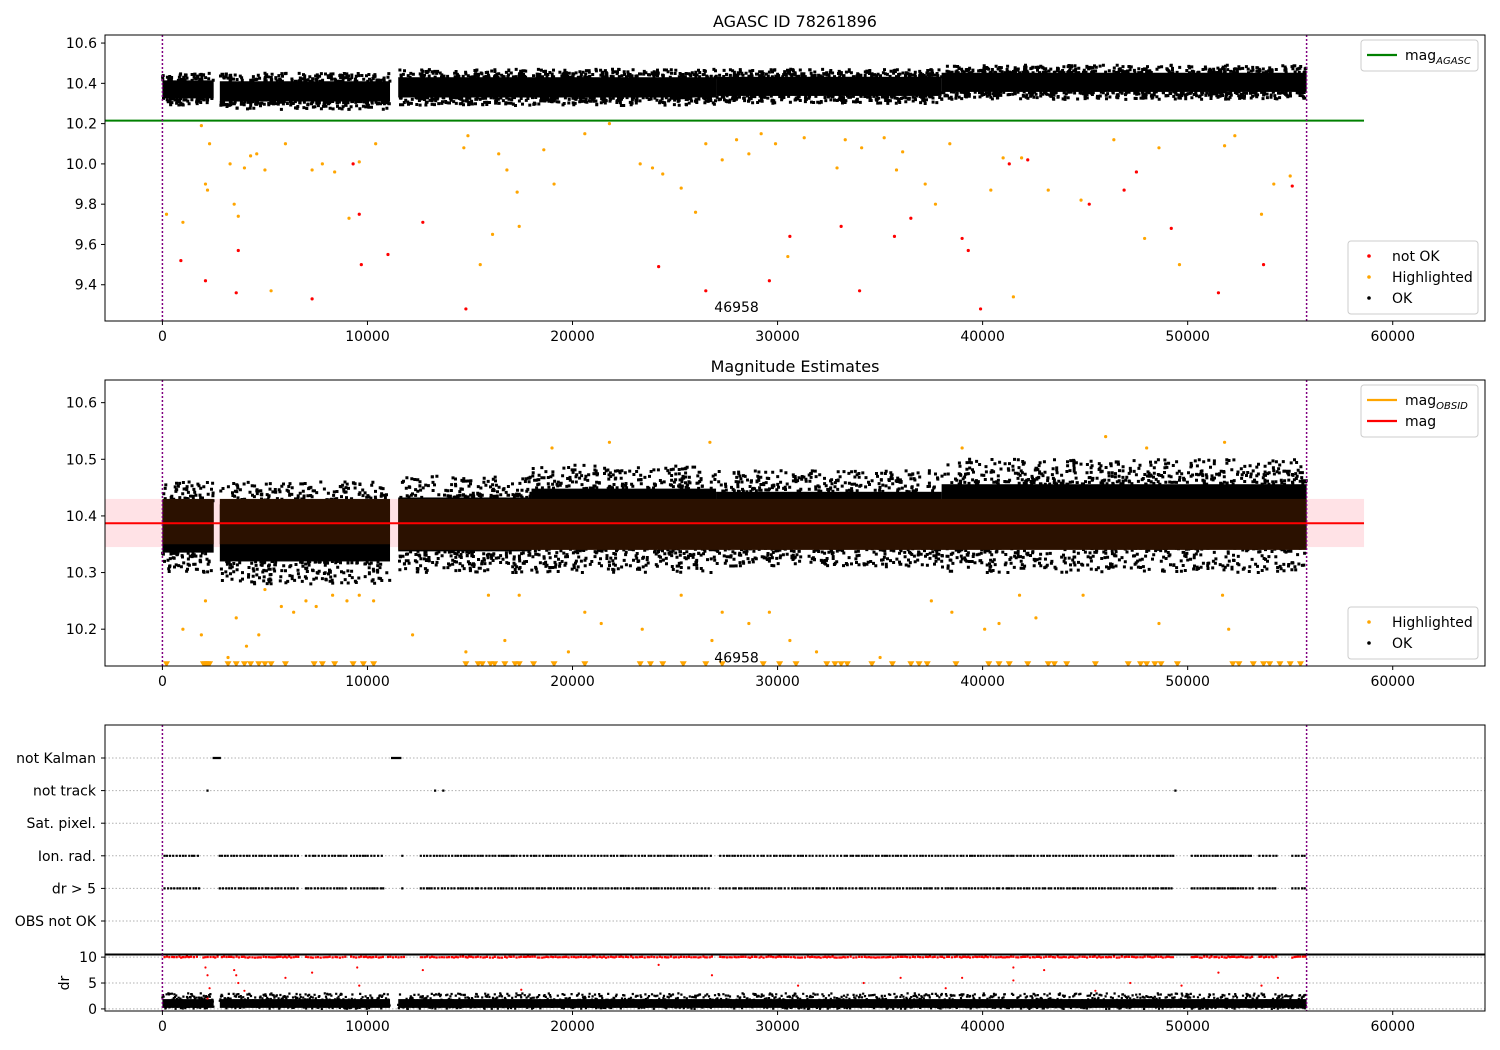 Image resolution: width=1500 pixels, height=1050 pixels. Describe the element at coordinates (74, 889) in the screenshot. I see `flags-row-label: dr > 5` at that location.